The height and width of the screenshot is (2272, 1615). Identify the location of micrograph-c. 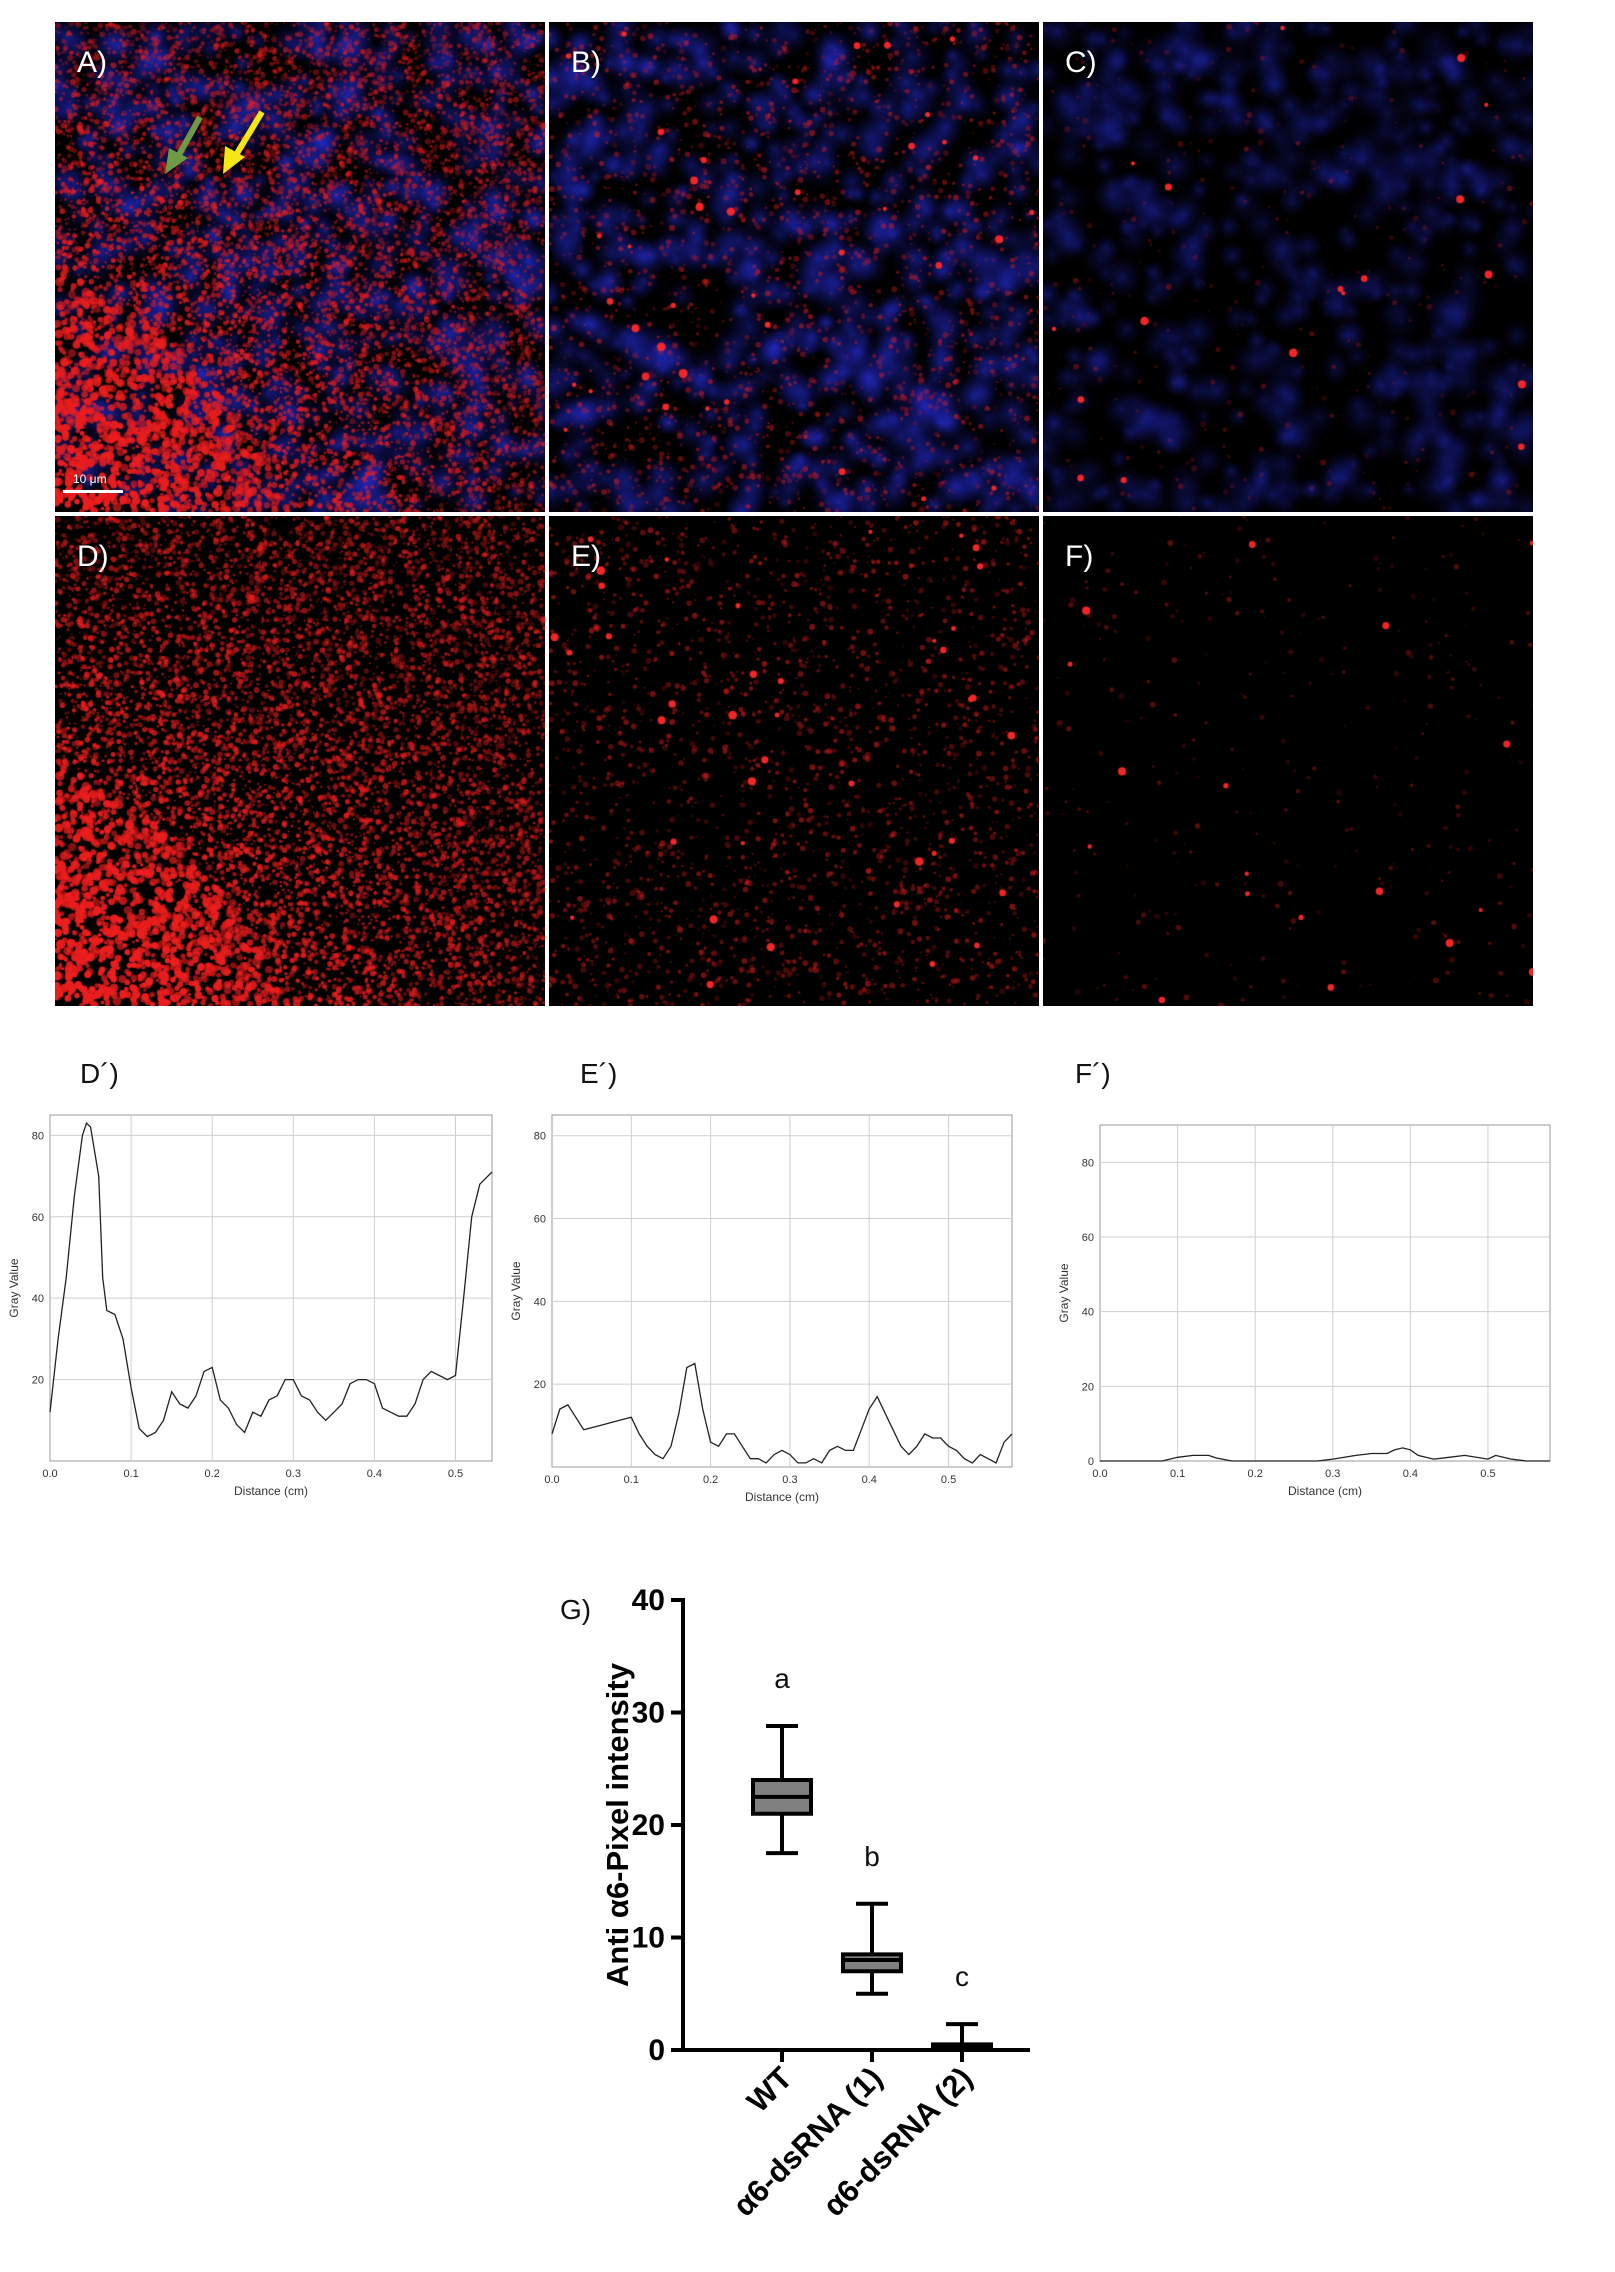
(1288, 267).